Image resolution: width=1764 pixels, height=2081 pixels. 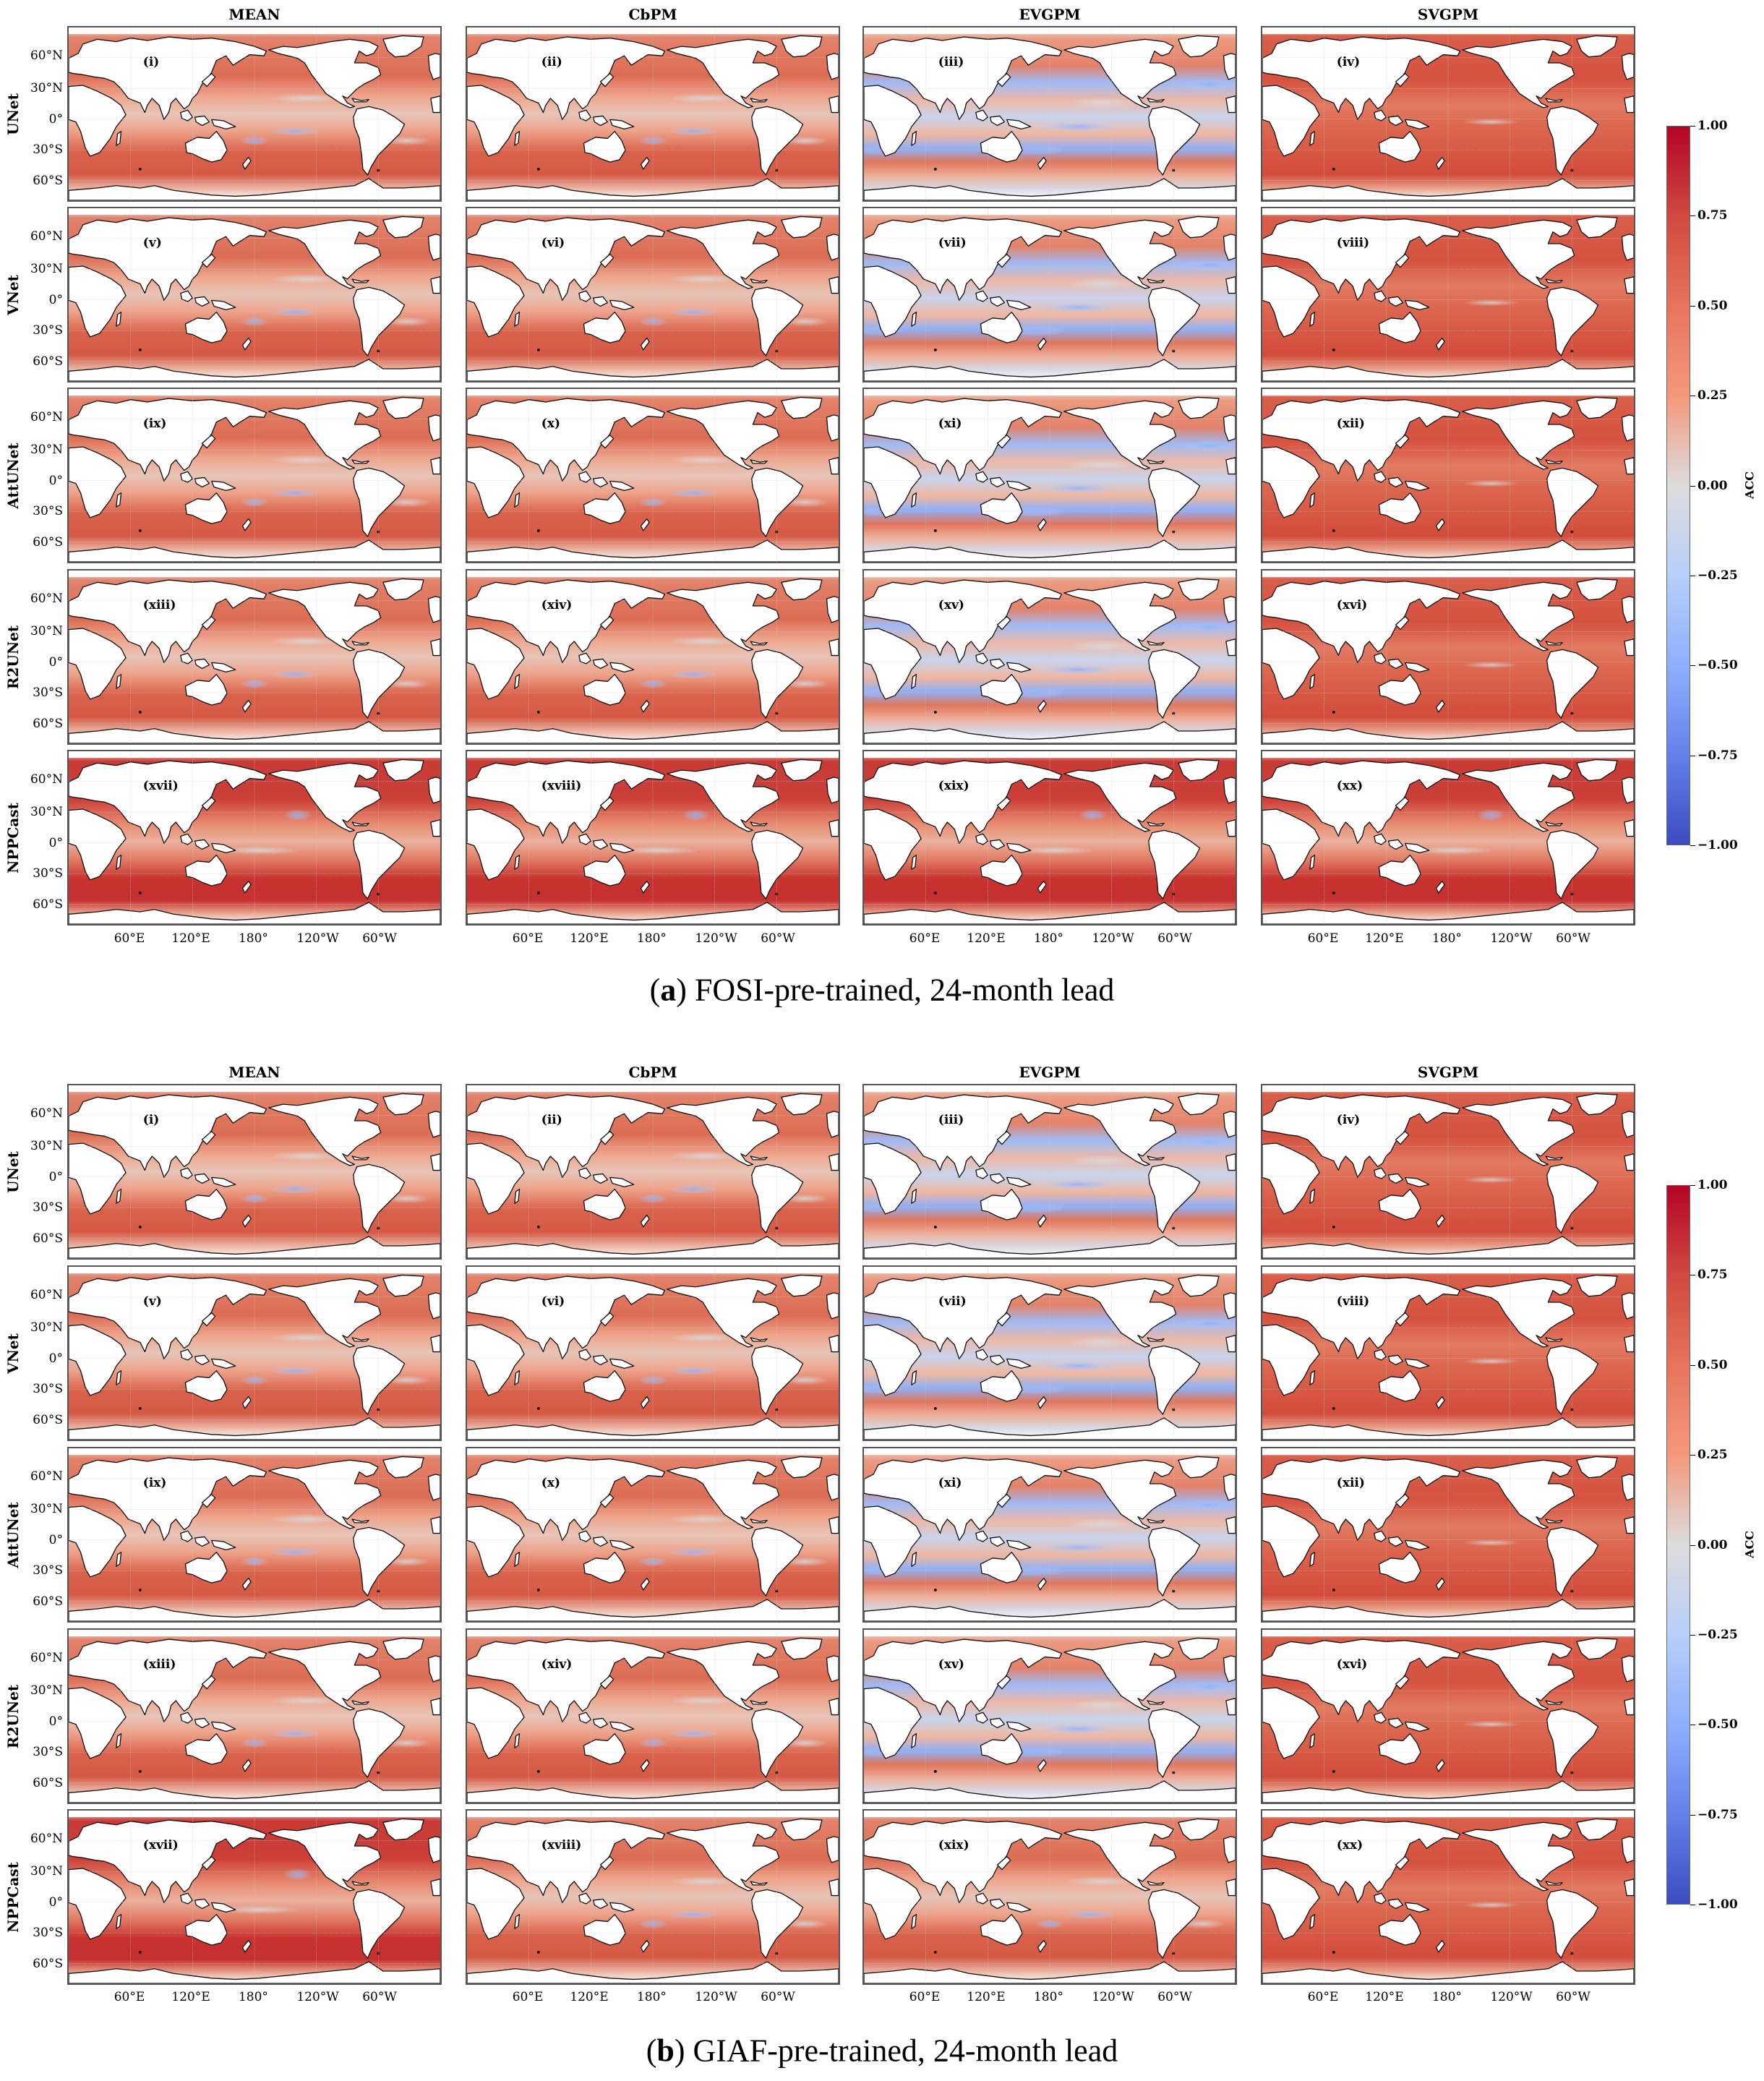 What do you see at coordinates (159, 605) in the screenshot?
I see `panel-label: (xiii)` at bounding box center [159, 605].